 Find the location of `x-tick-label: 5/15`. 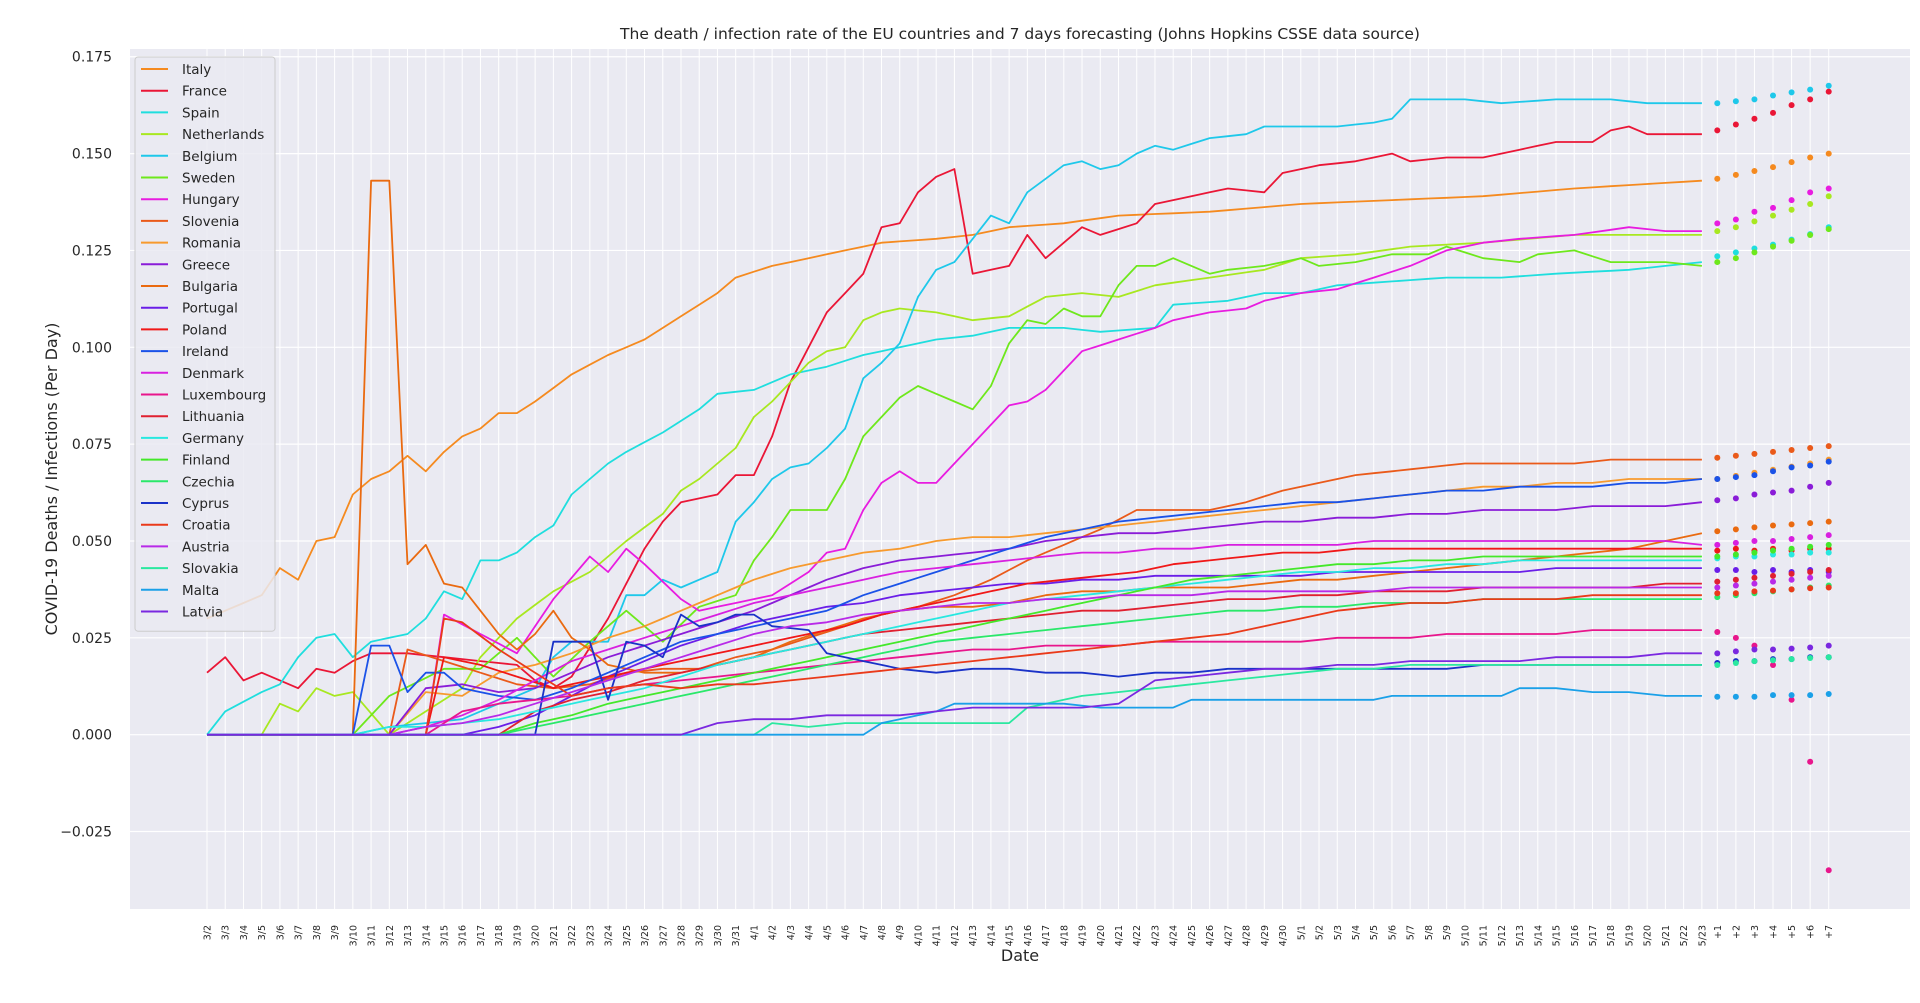

x-tick-label: 5/15 is located at coordinates (1557, 935).